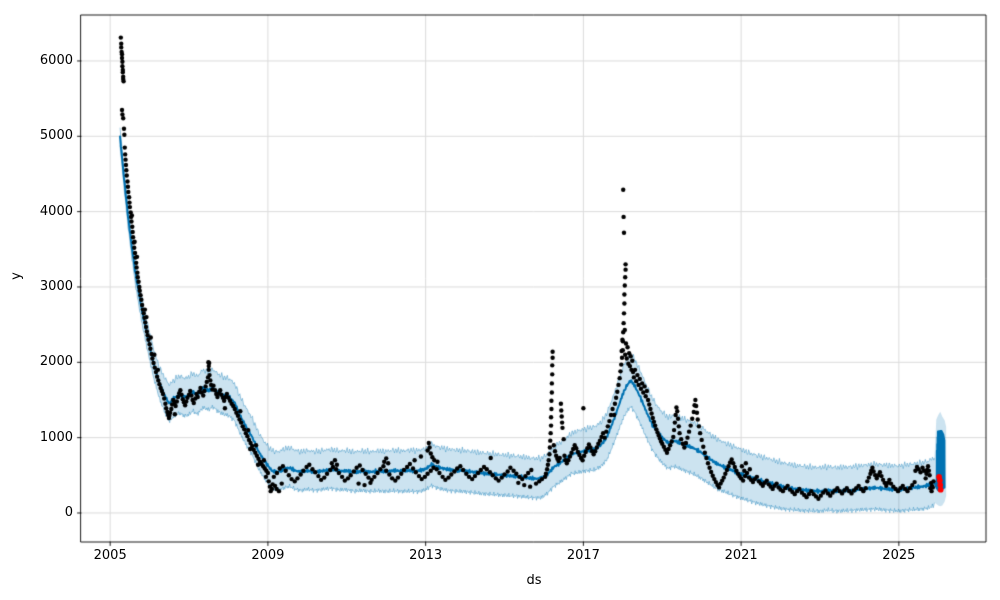 Image resolution: width=1000 pixels, height=600 pixels. I want to click on x-tick-label: 2009, so click(268, 555).